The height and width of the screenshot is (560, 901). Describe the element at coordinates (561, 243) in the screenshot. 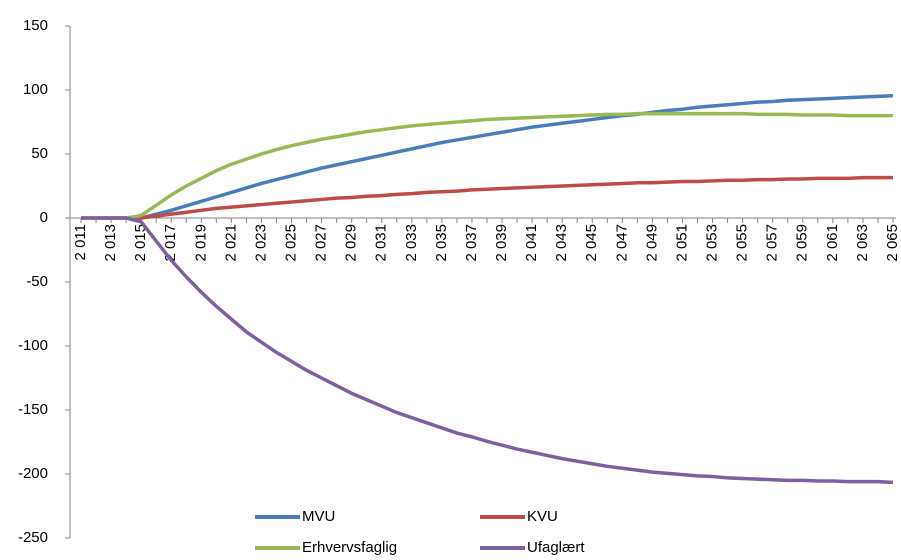

I see `x-tick-label: 2 043` at that location.